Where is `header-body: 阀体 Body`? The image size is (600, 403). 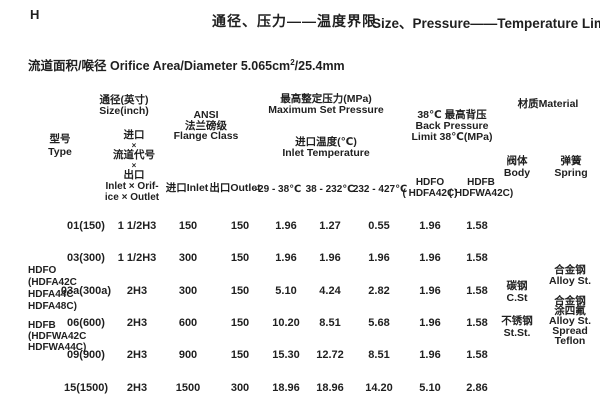 header-body: 阀体 Body is located at coordinates (517, 167).